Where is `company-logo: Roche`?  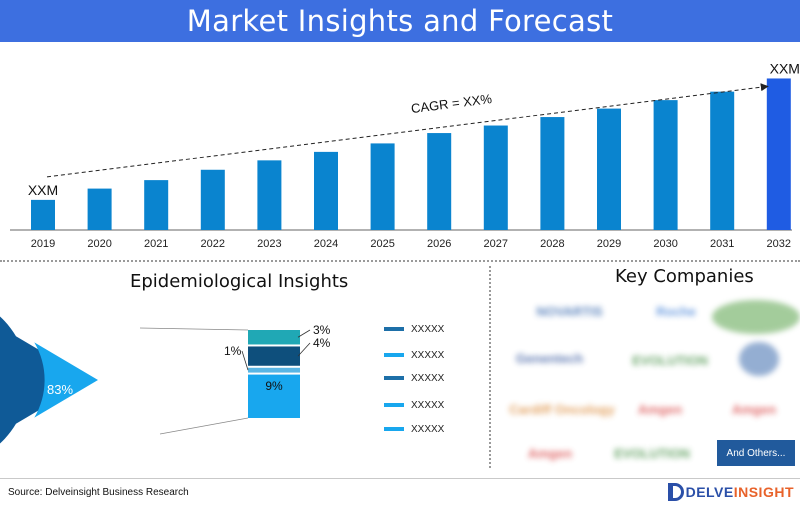
company-logo: Roche is located at coordinates (676, 311).